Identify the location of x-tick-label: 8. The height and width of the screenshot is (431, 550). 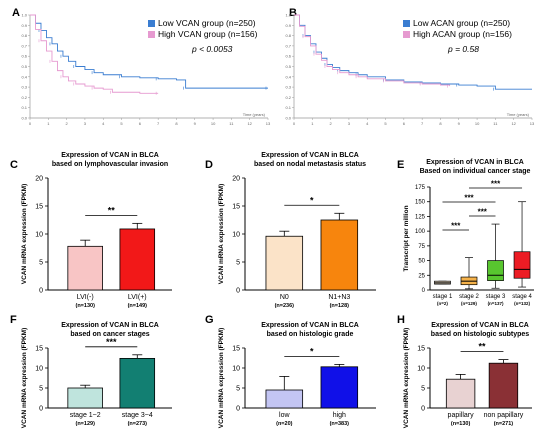
(176, 123).